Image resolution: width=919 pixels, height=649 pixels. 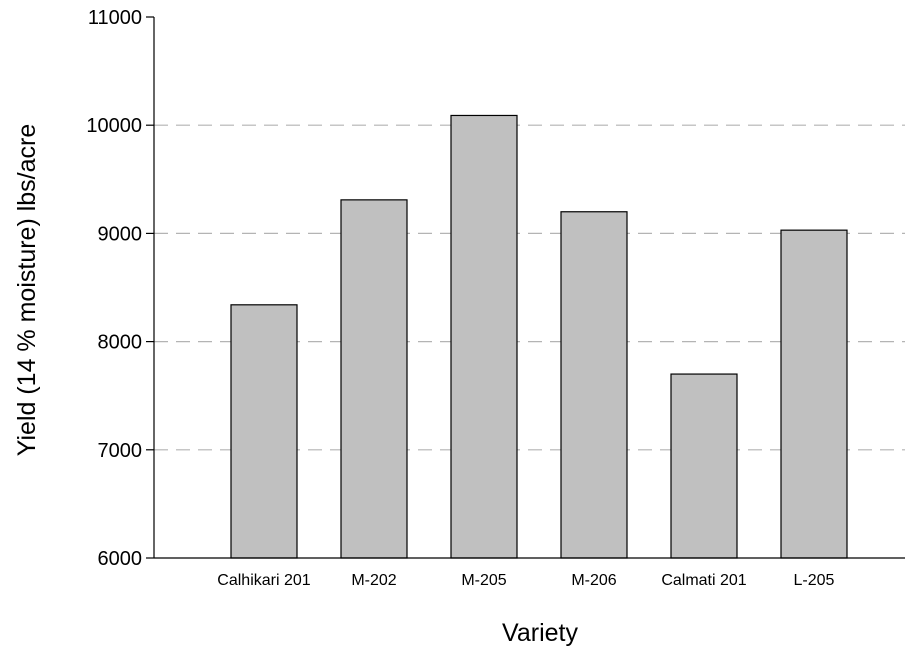 What do you see at coordinates (540, 633) in the screenshot?
I see `x-axis-title: Variety` at bounding box center [540, 633].